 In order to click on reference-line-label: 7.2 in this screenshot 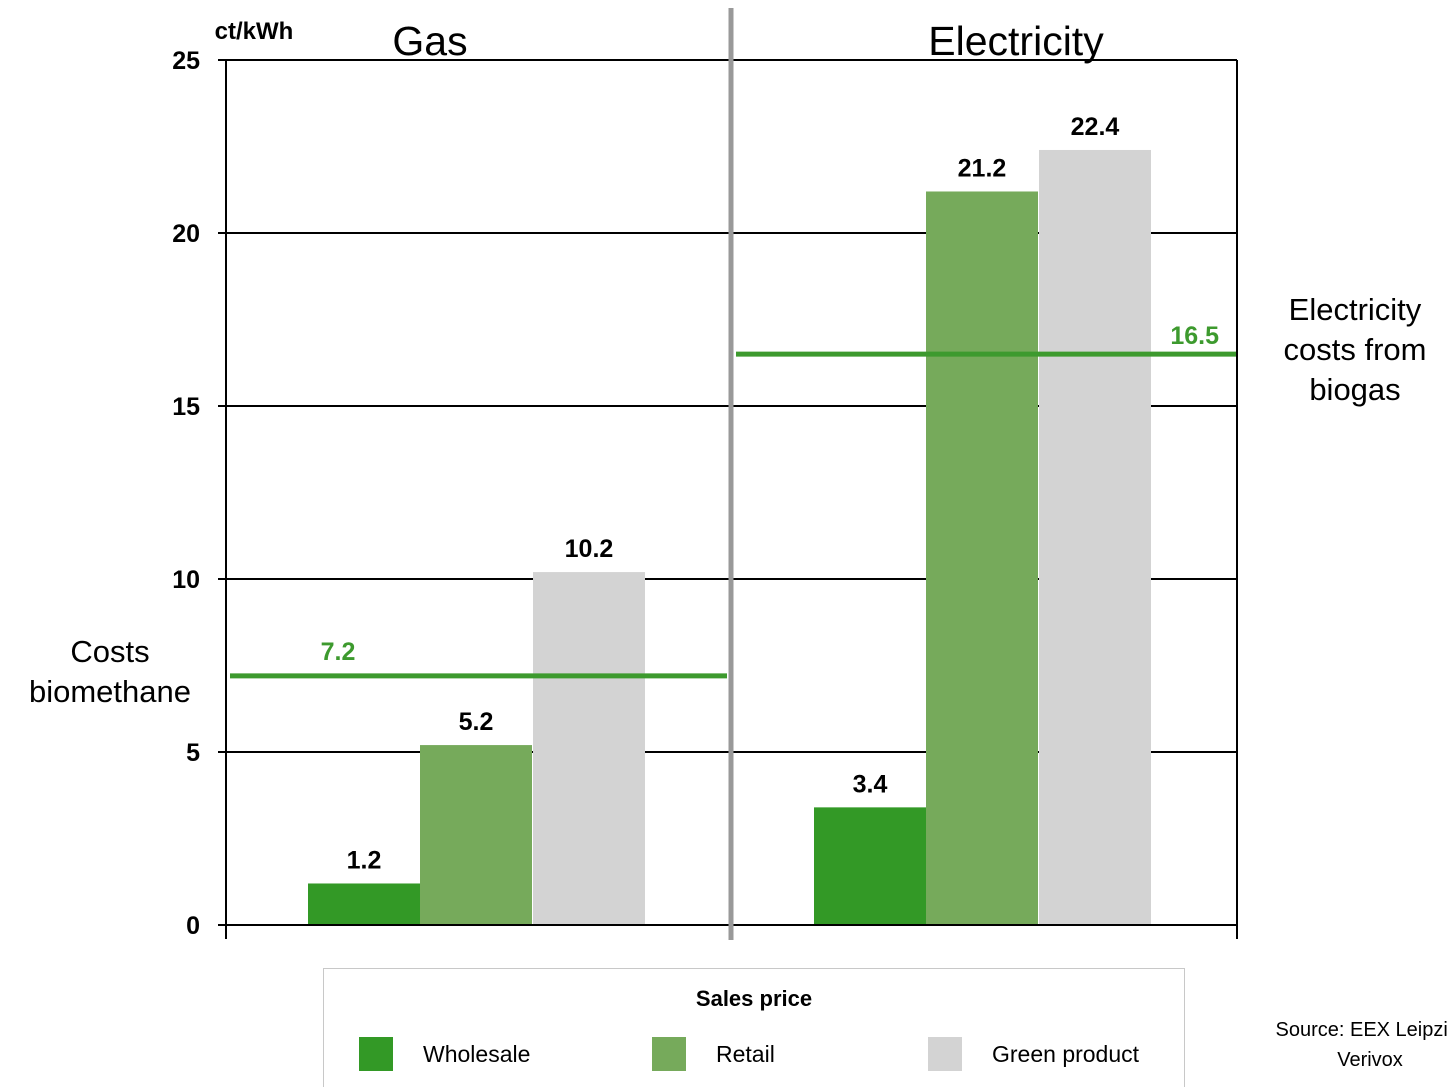, I will do `click(338, 652)`.